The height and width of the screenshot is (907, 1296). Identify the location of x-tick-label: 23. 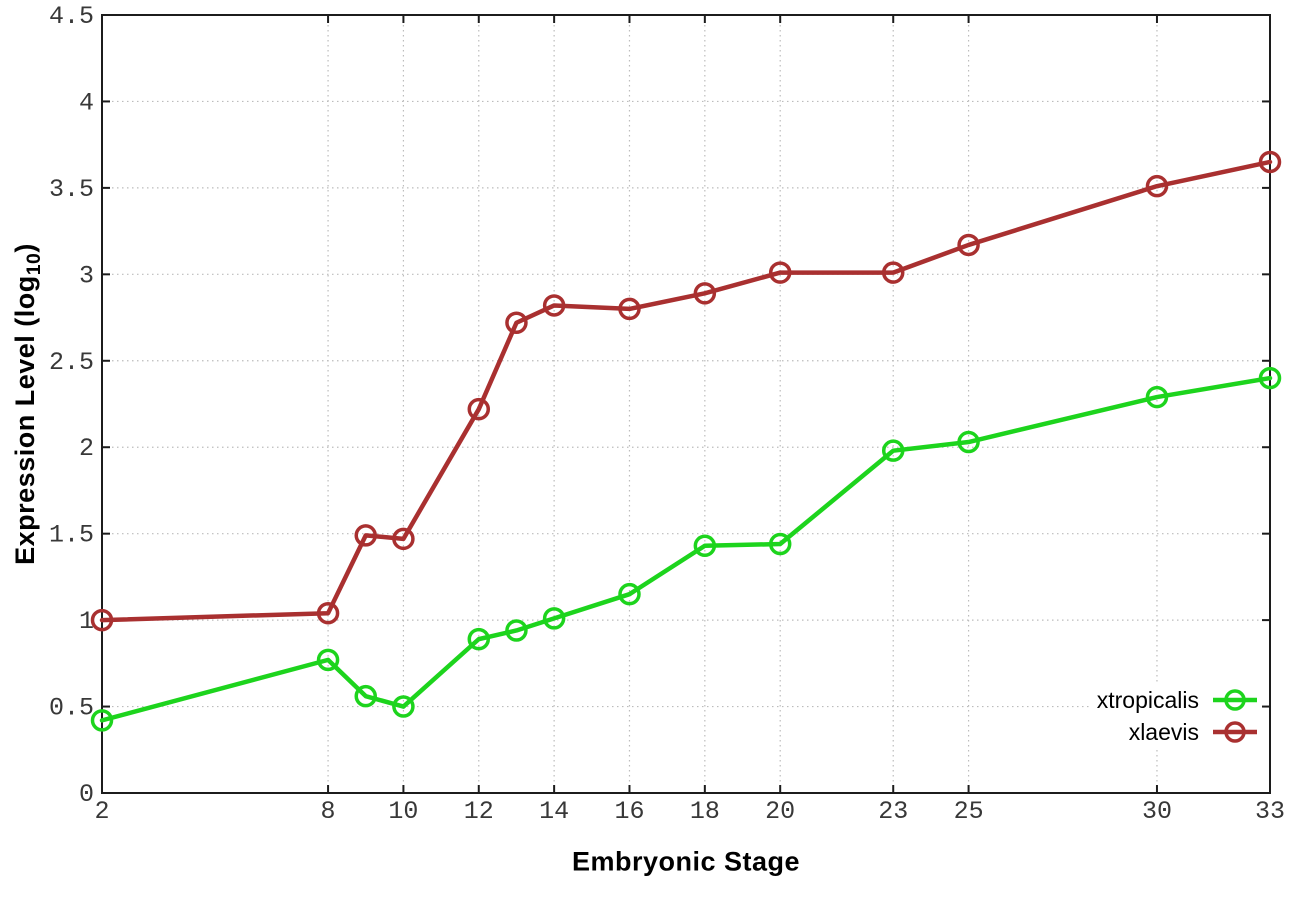
(893, 811).